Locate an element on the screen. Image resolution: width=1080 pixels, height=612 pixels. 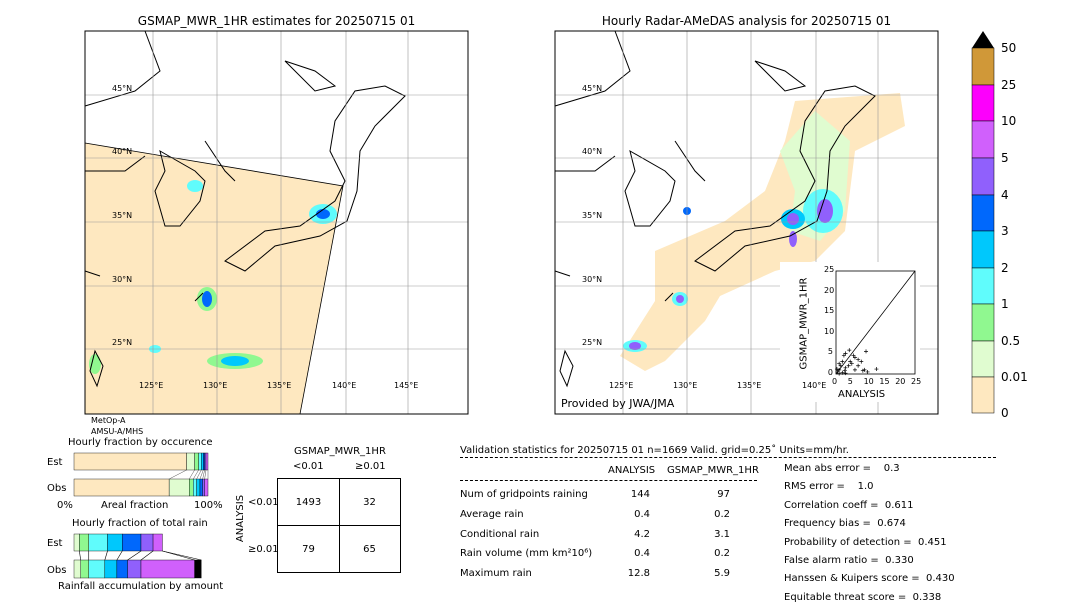
scatter-x-tick: 25 is located at coordinates (916, 381).